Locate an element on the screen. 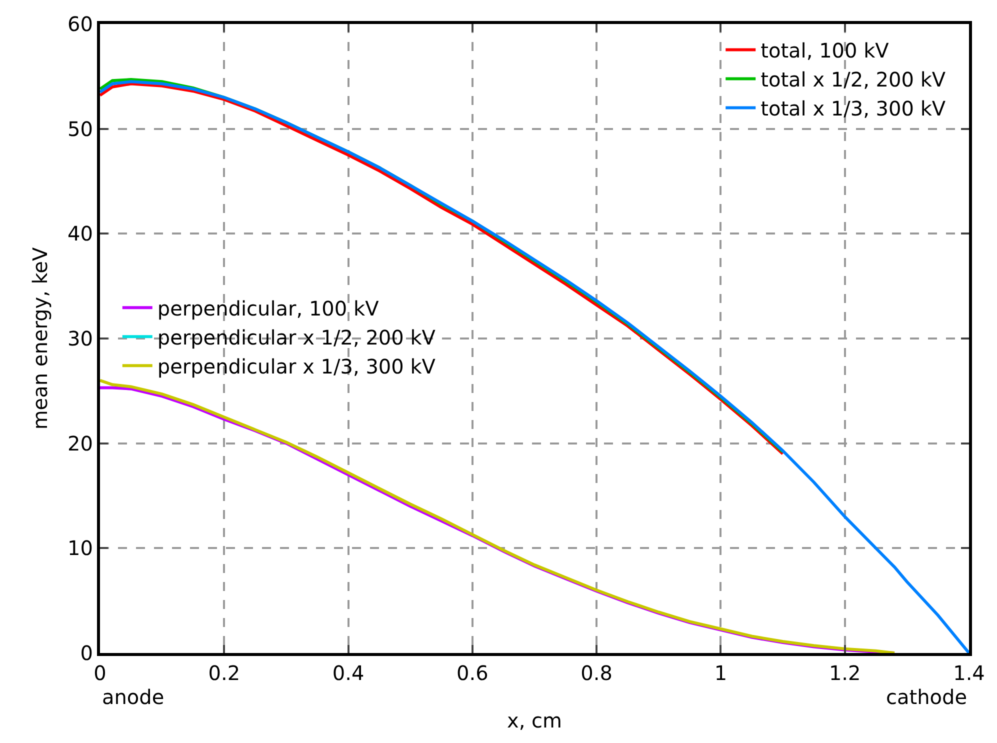 The image size is (997, 743). x-tick-label: 0.6 is located at coordinates (472, 673).